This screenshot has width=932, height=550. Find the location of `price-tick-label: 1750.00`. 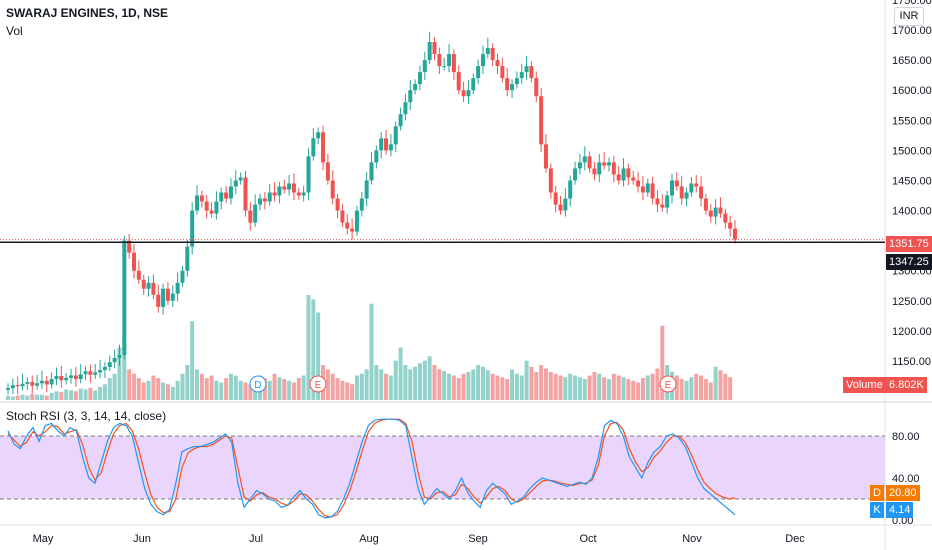

price-tick-label: 1750.00 is located at coordinates (912, 3).